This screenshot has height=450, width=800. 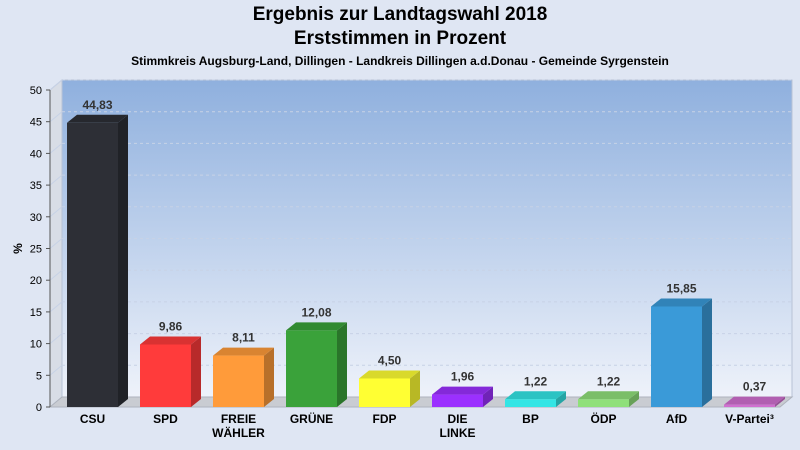 What do you see at coordinates (535, 390) in the screenshot?
I see `bar-bp: 1,22` at bounding box center [535, 390].